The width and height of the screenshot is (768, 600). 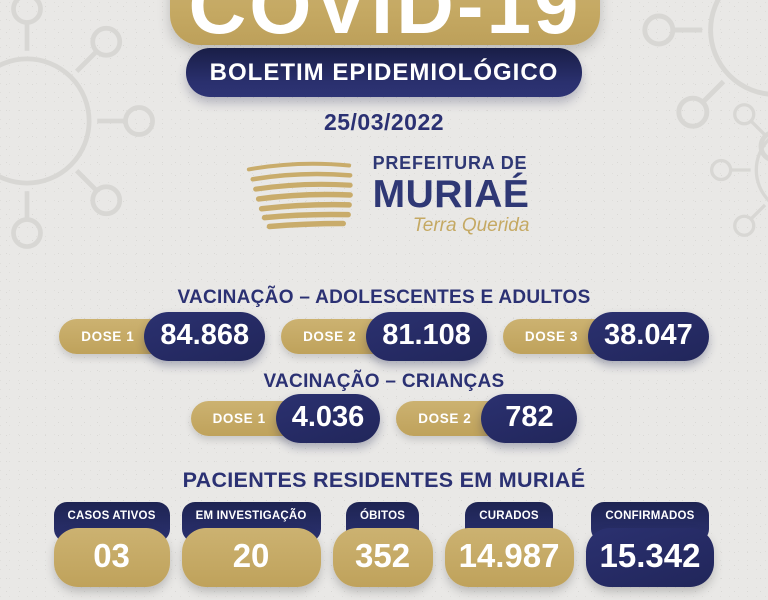 I want to click on stat-value: 14.987, so click(x=509, y=557).